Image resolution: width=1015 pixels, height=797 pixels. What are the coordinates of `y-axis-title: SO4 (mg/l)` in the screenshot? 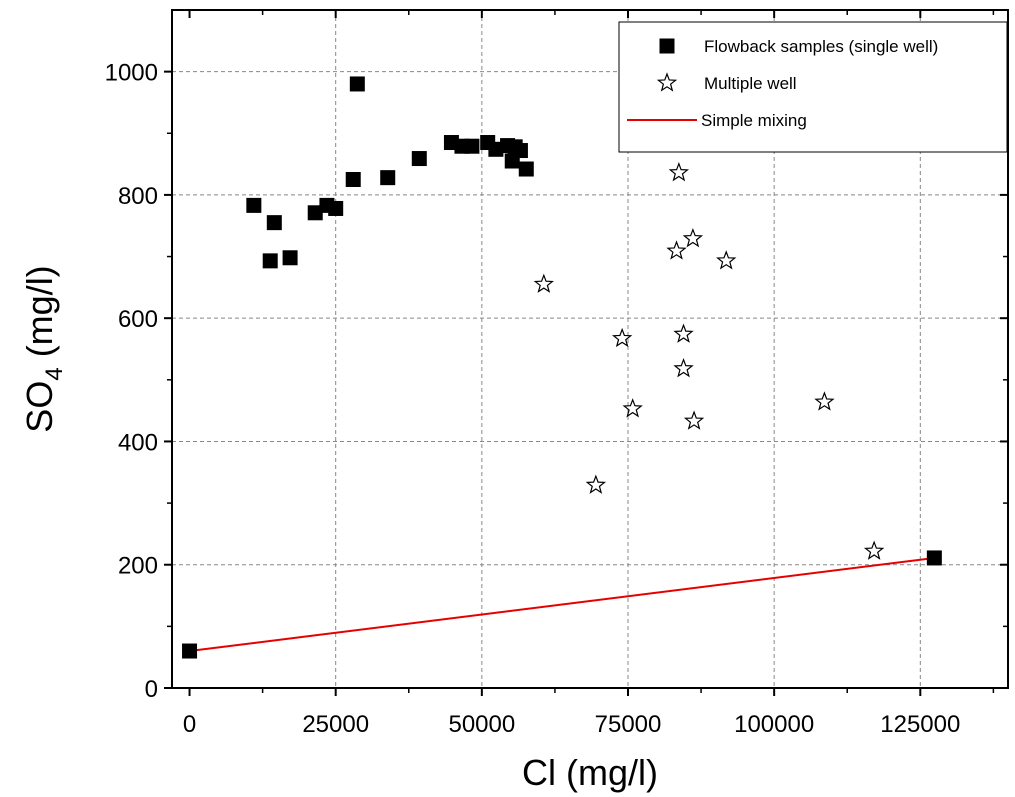 It's located at (43, 348).